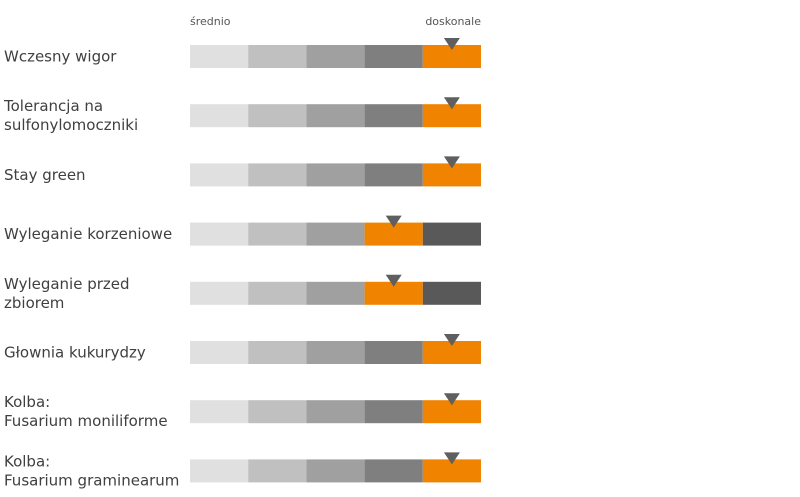 The image size is (800, 497). Describe the element at coordinates (91, 480) in the screenshot. I see `row-label-line: Fusarium graminearum` at that location.